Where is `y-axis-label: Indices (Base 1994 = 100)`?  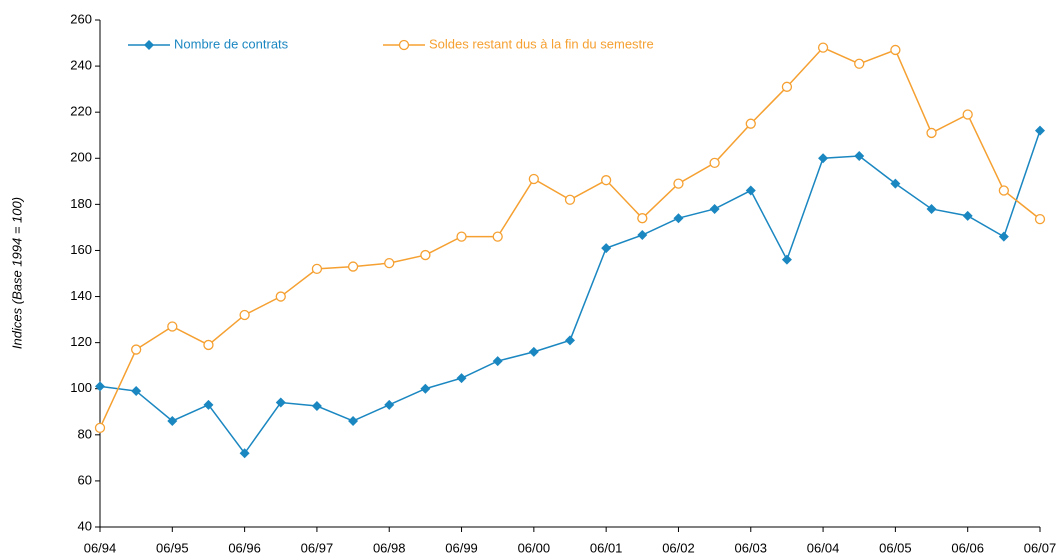
y-axis-label: Indices (Base 1994 = 100) is located at coordinates (16, 273).